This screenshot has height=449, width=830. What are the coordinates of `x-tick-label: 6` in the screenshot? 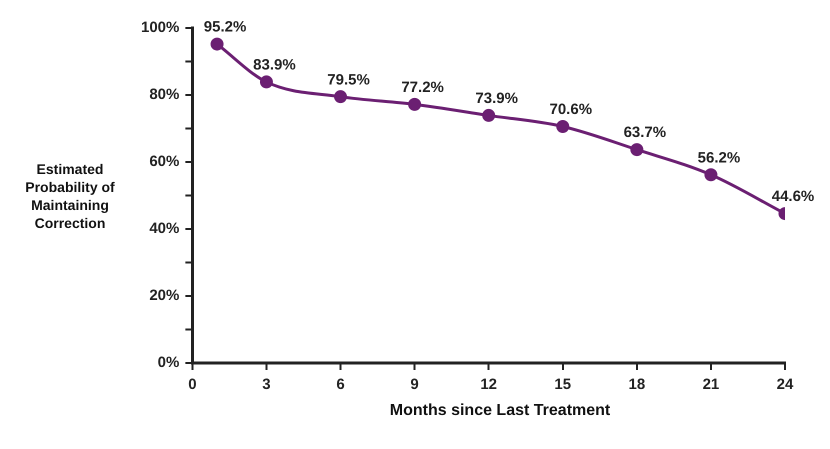 It's located at (340, 385).